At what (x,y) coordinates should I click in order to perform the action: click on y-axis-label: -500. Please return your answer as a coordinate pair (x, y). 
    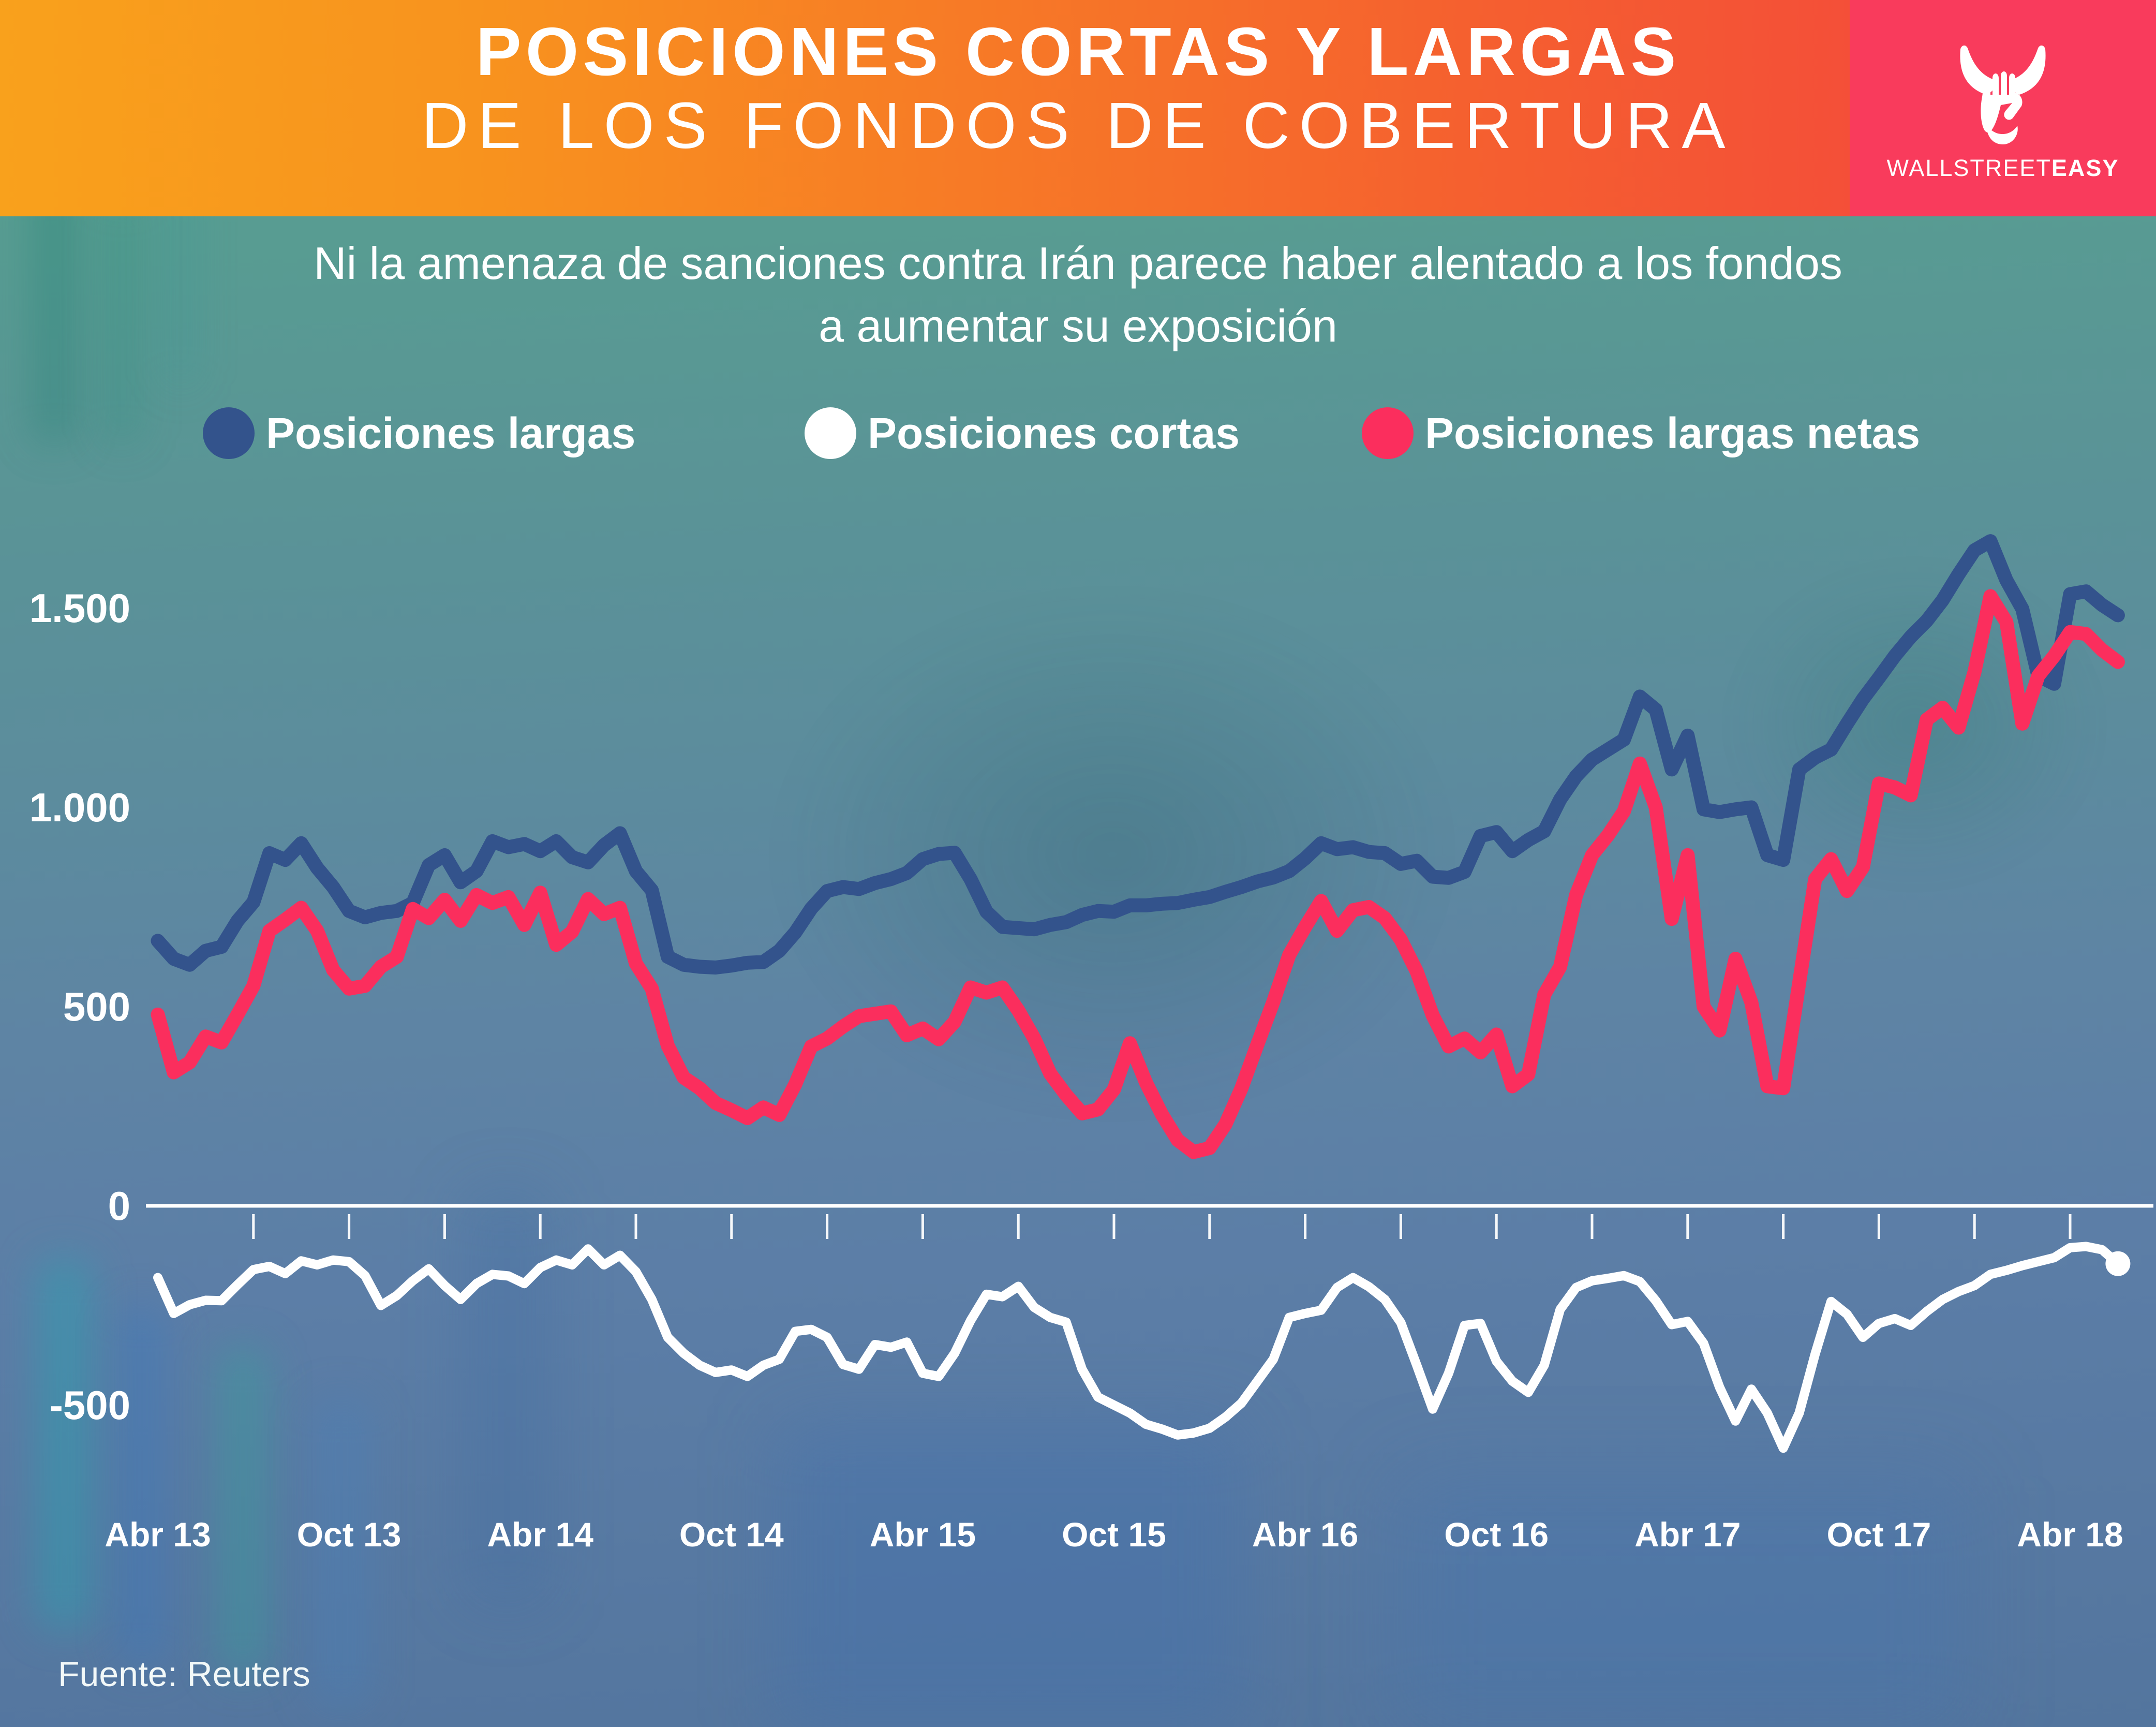
    Looking at the image, I should click on (90, 1405).